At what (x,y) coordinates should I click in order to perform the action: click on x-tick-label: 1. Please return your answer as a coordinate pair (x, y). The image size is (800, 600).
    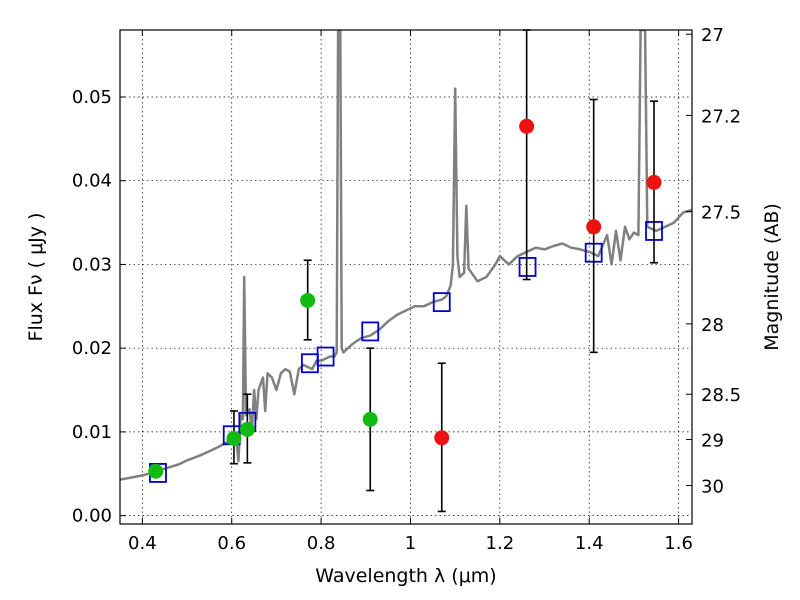
    Looking at the image, I should click on (410, 543).